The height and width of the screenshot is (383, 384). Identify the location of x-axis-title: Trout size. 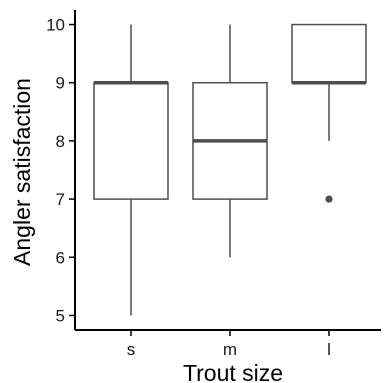
(233, 371).